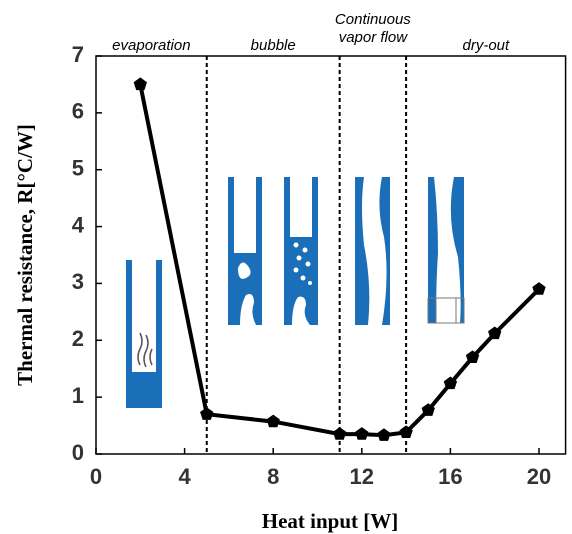  I want to click on region-label: Continuous, so click(373, 19).